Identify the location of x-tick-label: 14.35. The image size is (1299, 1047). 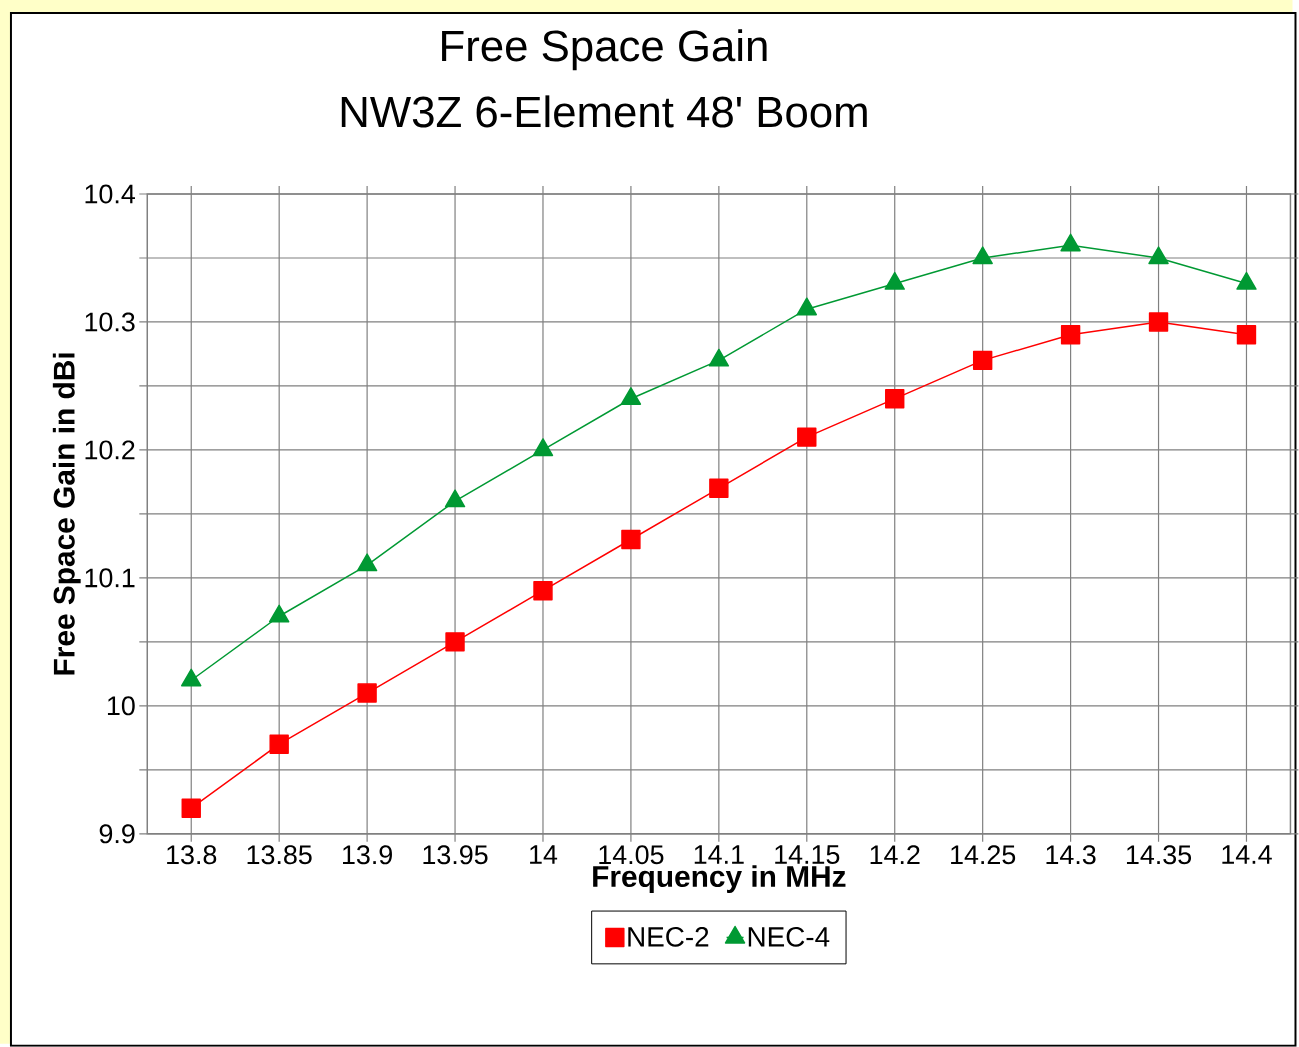
(1159, 855).